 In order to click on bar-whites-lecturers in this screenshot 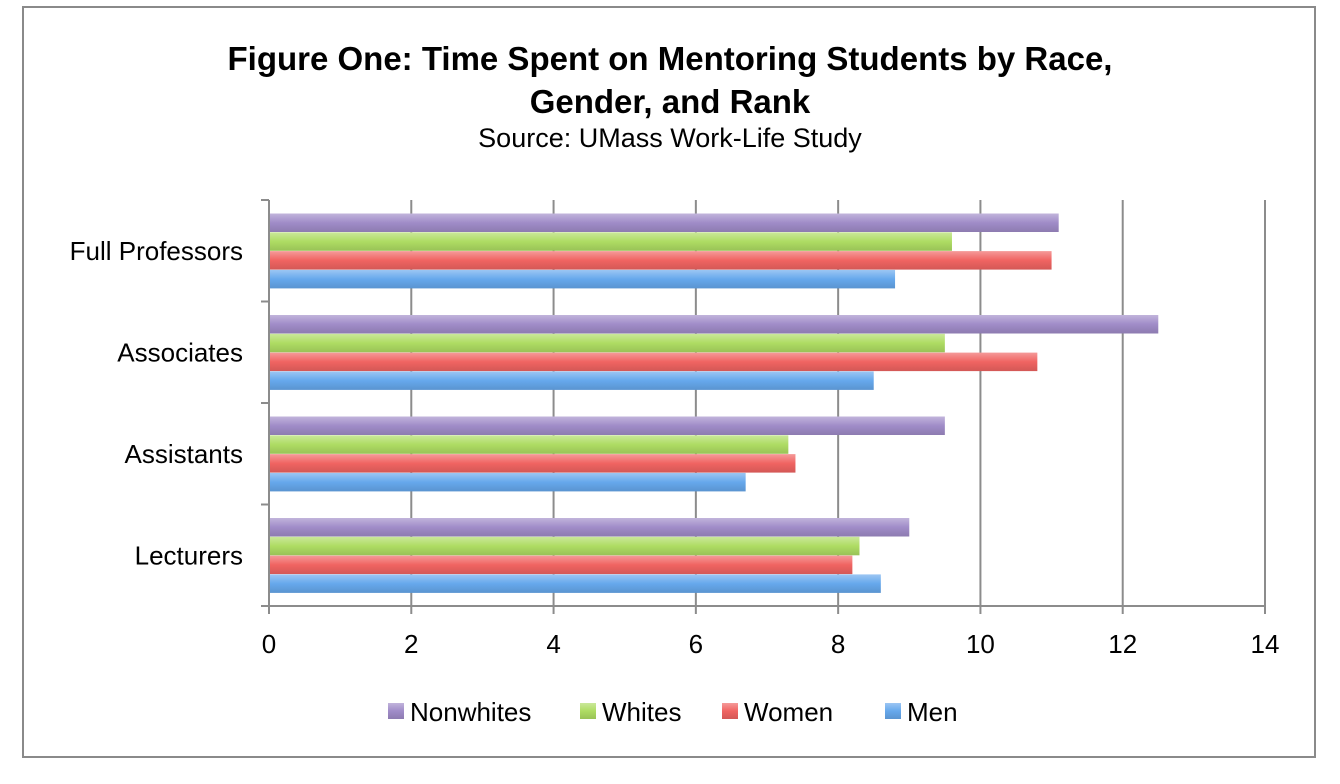, I will do `click(564, 546)`.